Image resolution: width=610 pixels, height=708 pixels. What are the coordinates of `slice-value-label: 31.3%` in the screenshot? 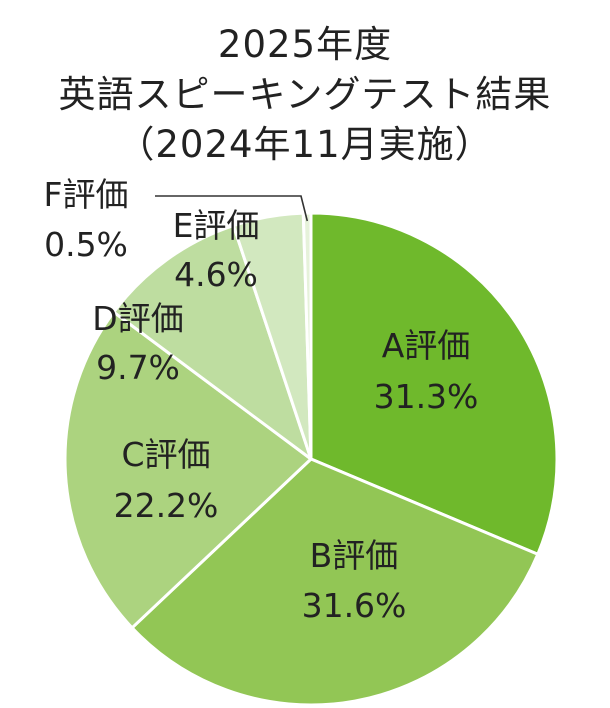 It's located at (426, 396).